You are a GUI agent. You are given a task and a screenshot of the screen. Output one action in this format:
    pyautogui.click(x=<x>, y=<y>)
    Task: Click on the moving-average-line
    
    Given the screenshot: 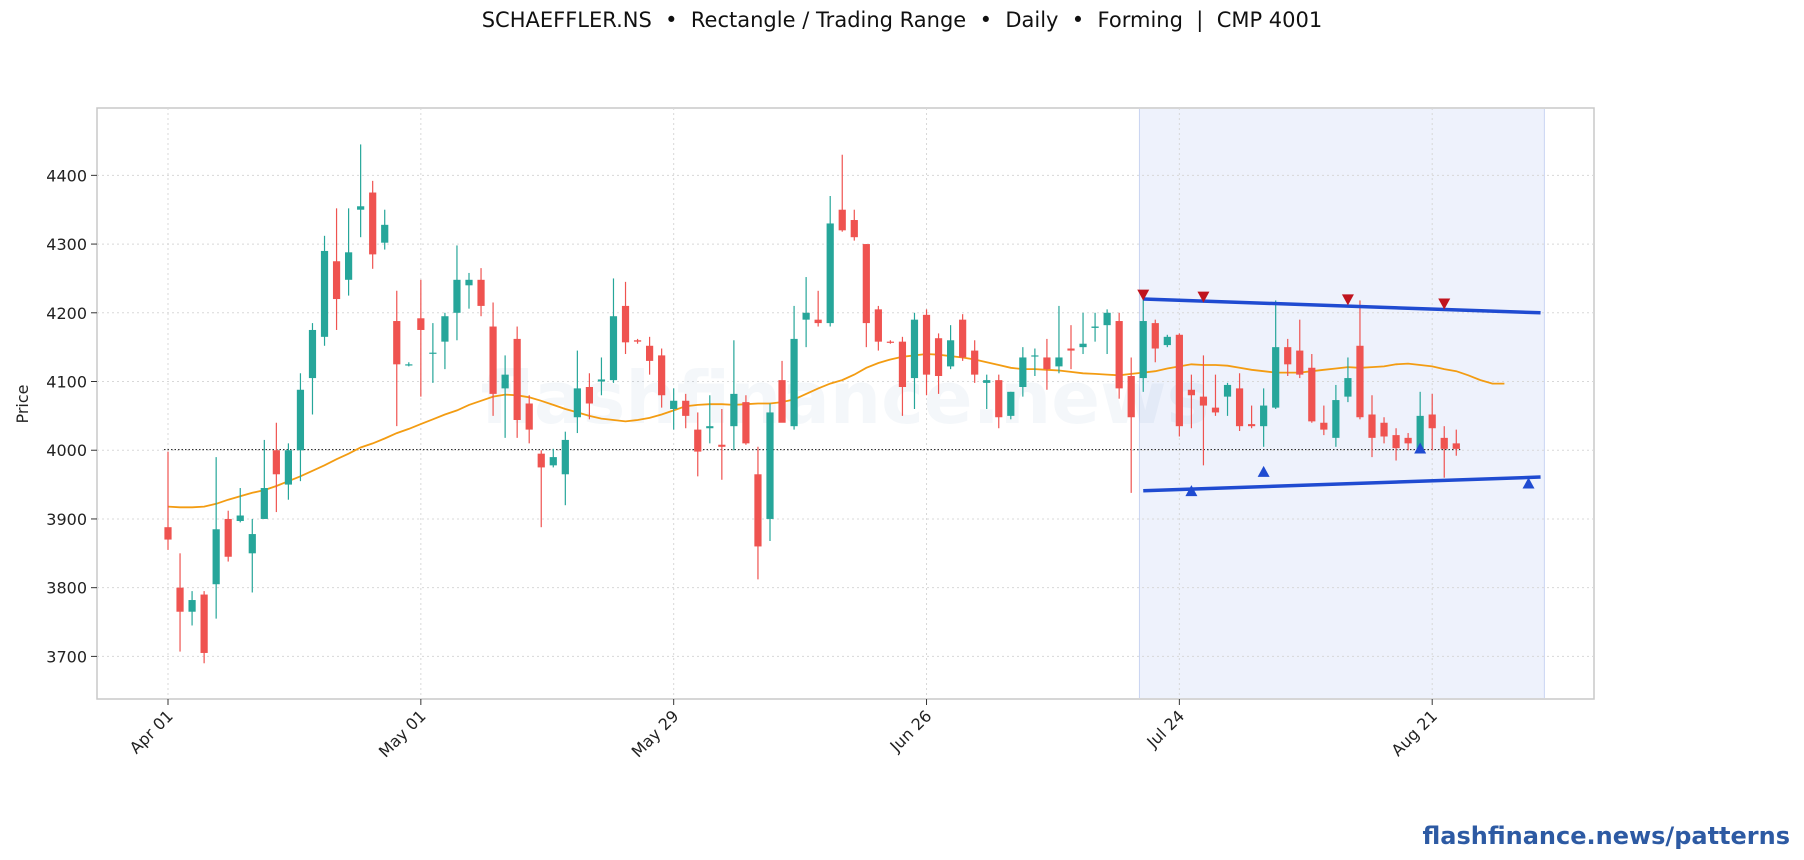 What is the action you would take?
    pyautogui.click(x=836, y=431)
    